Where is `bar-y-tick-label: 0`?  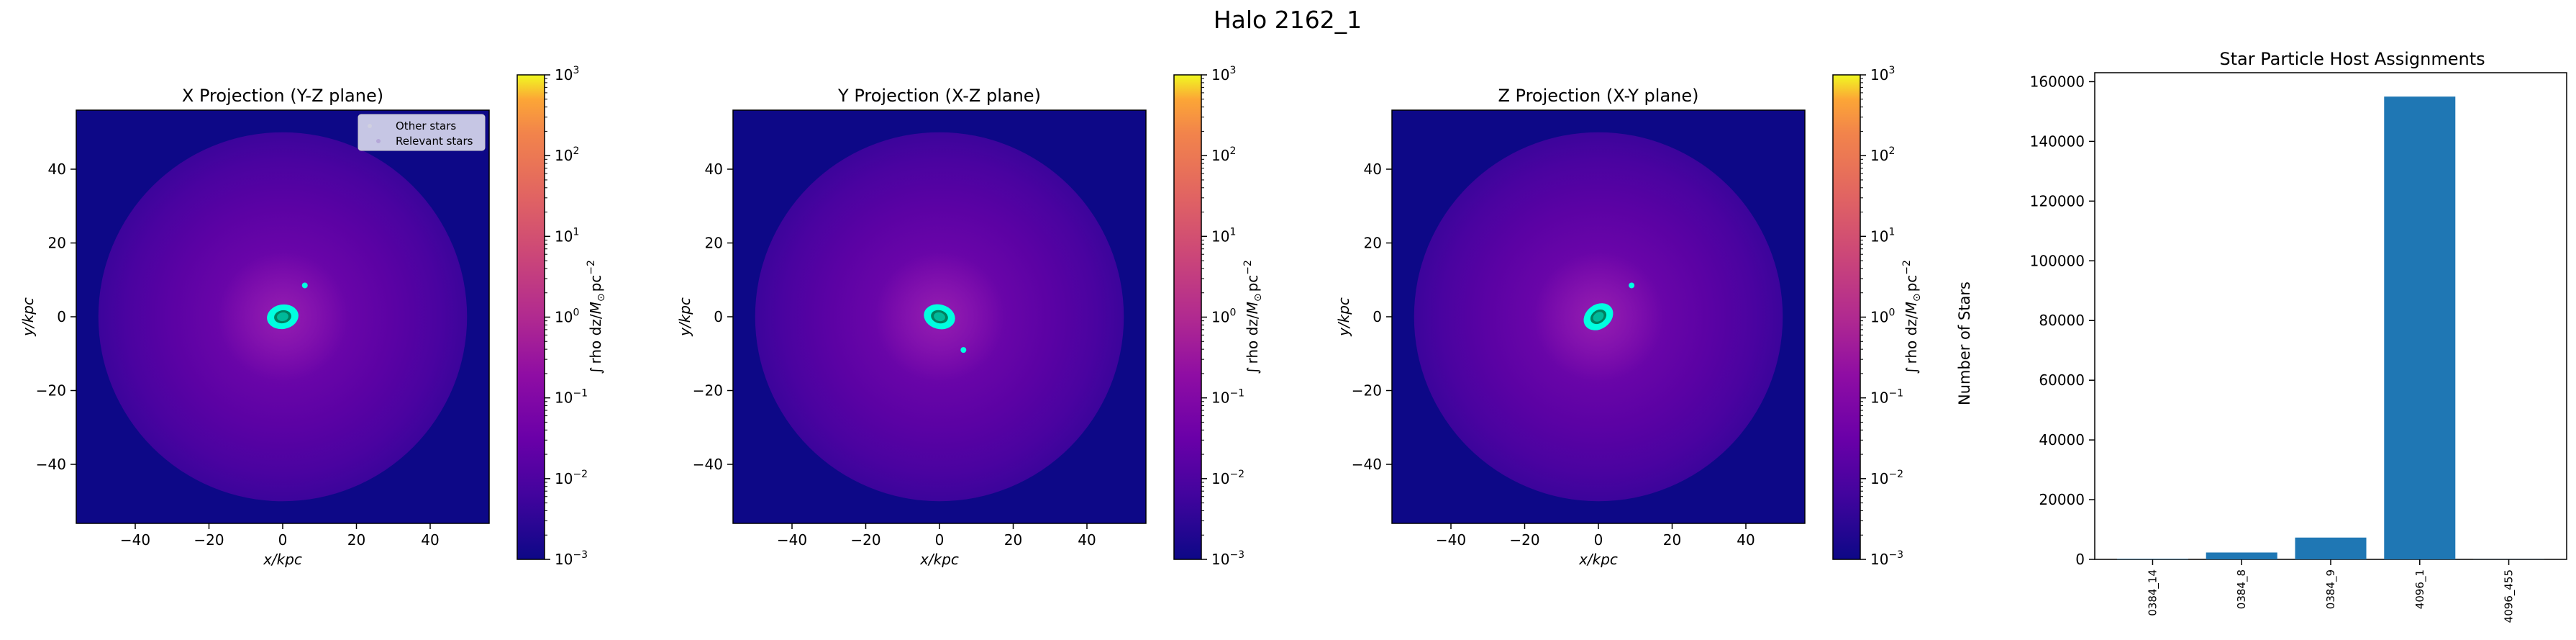 bar-y-tick-label: 0 is located at coordinates (2080, 559).